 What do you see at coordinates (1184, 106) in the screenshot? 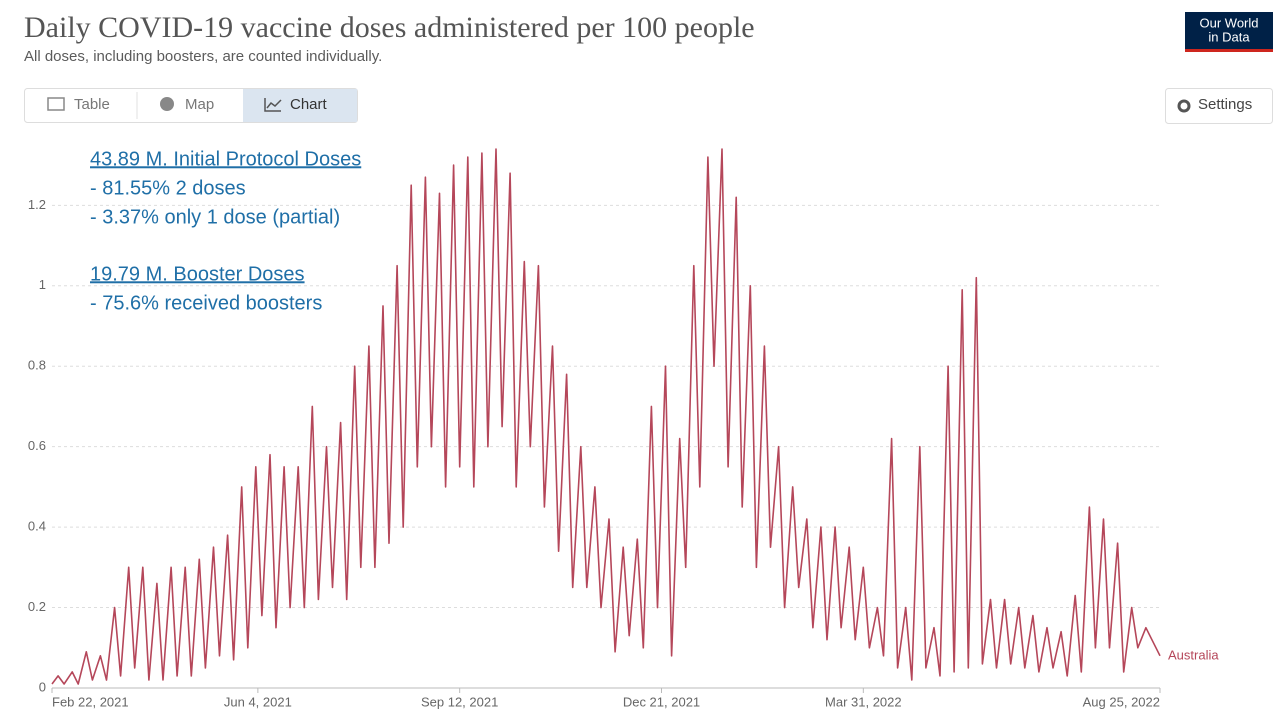
I see `settings-icon` at bounding box center [1184, 106].